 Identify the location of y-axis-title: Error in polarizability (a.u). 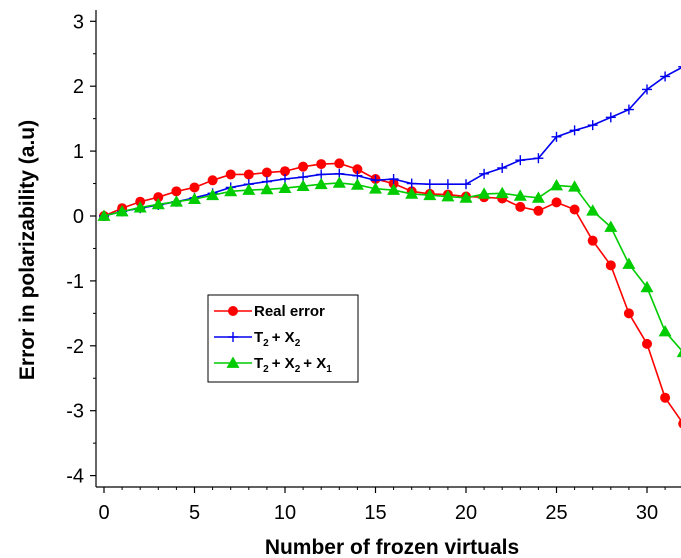
(27, 250).